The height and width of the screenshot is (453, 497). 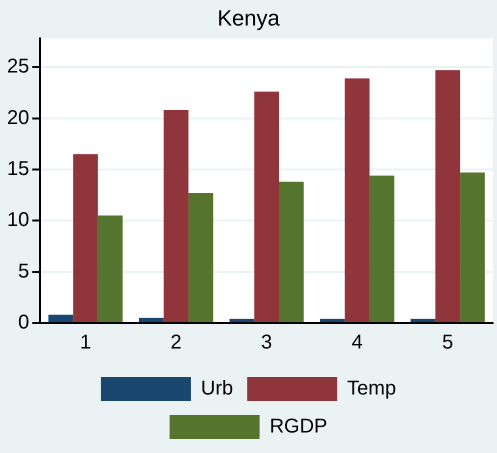 What do you see at coordinates (24, 323) in the screenshot?
I see `y-tick-label: 0` at bounding box center [24, 323].